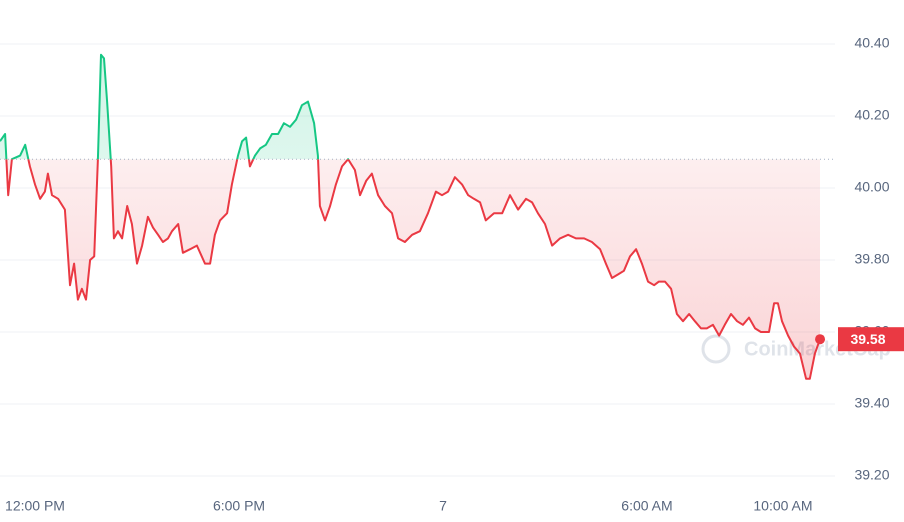 The width and height of the screenshot is (904, 522). Describe the element at coordinates (867, 339) in the screenshot. I see `price-tag-label: 39.58` at that location.